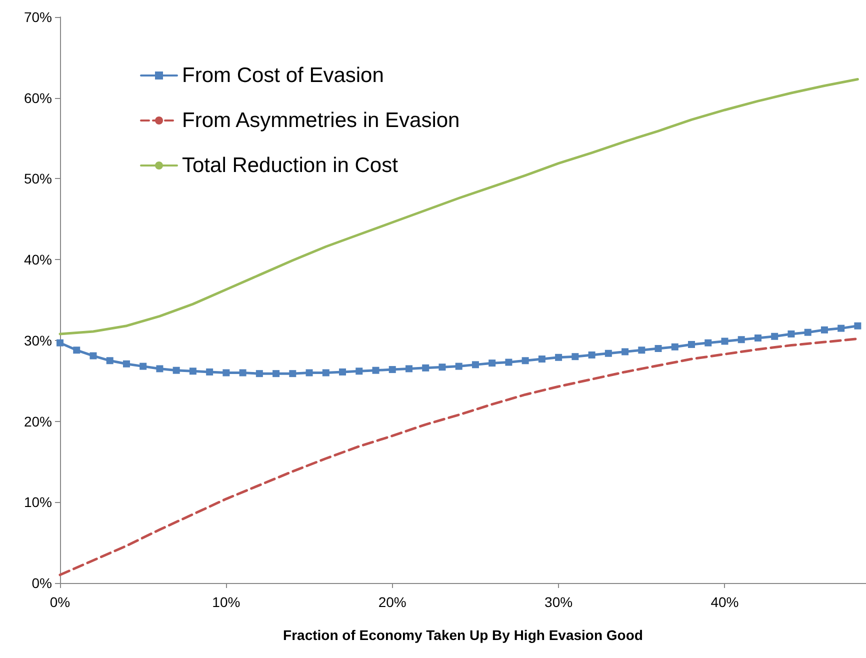  Describe the element at coordinates (42, 583) in the screenshot. I see `y-tick-label: 0%` at that location.